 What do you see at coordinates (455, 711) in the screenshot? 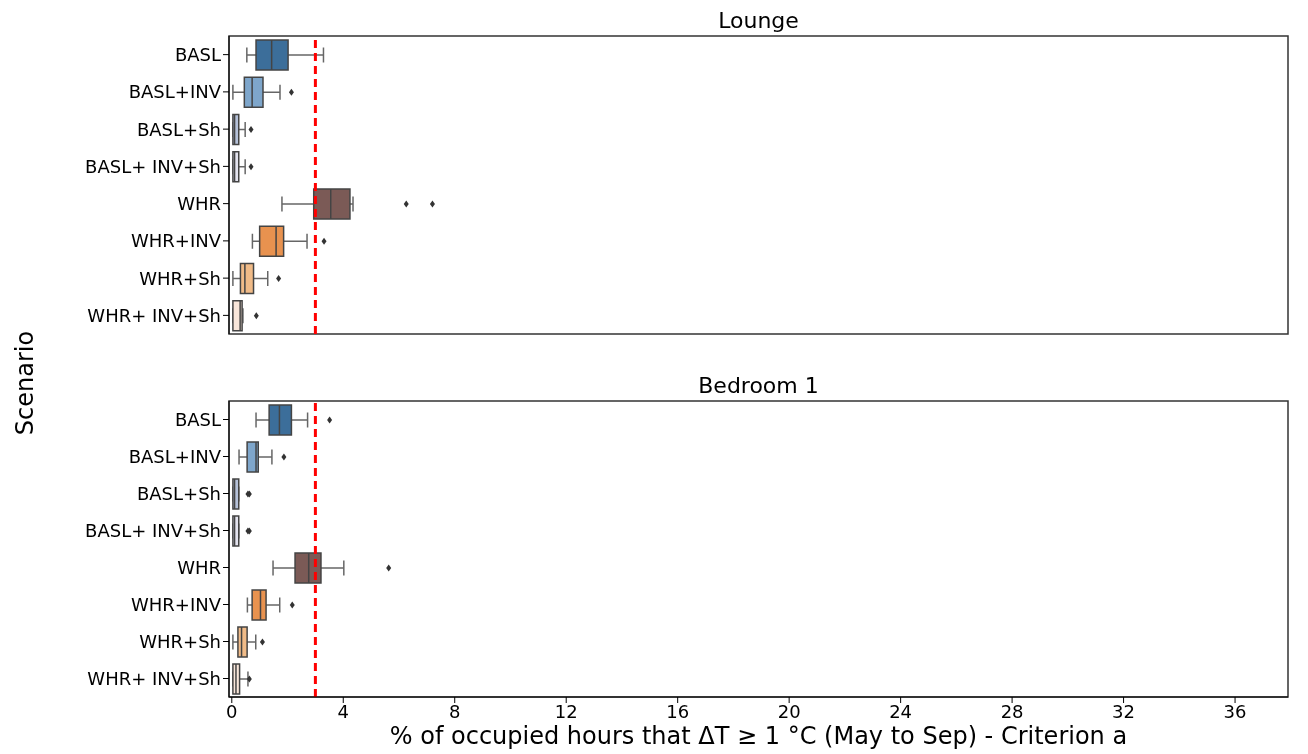
I see `x-tick-label: 8` at bounding box center [455, 711].